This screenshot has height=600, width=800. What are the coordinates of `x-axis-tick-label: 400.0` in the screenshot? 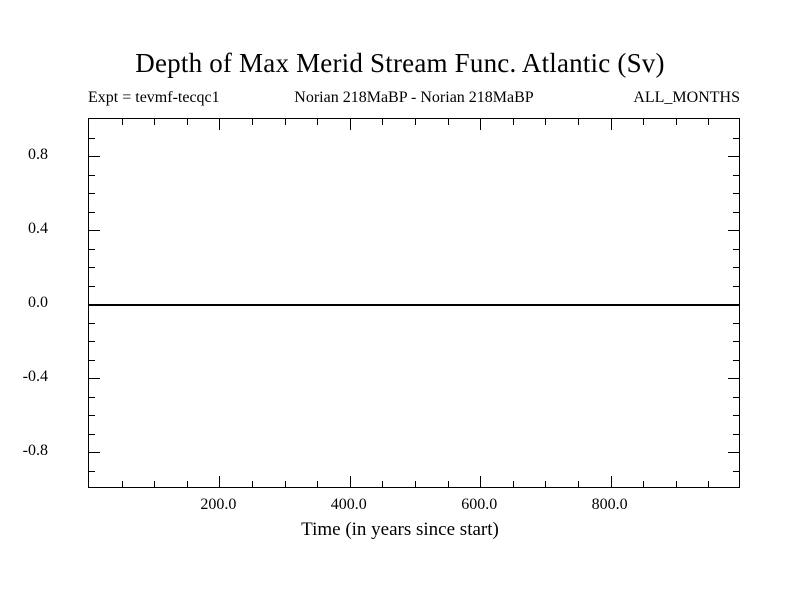 It's located at (348, 504).